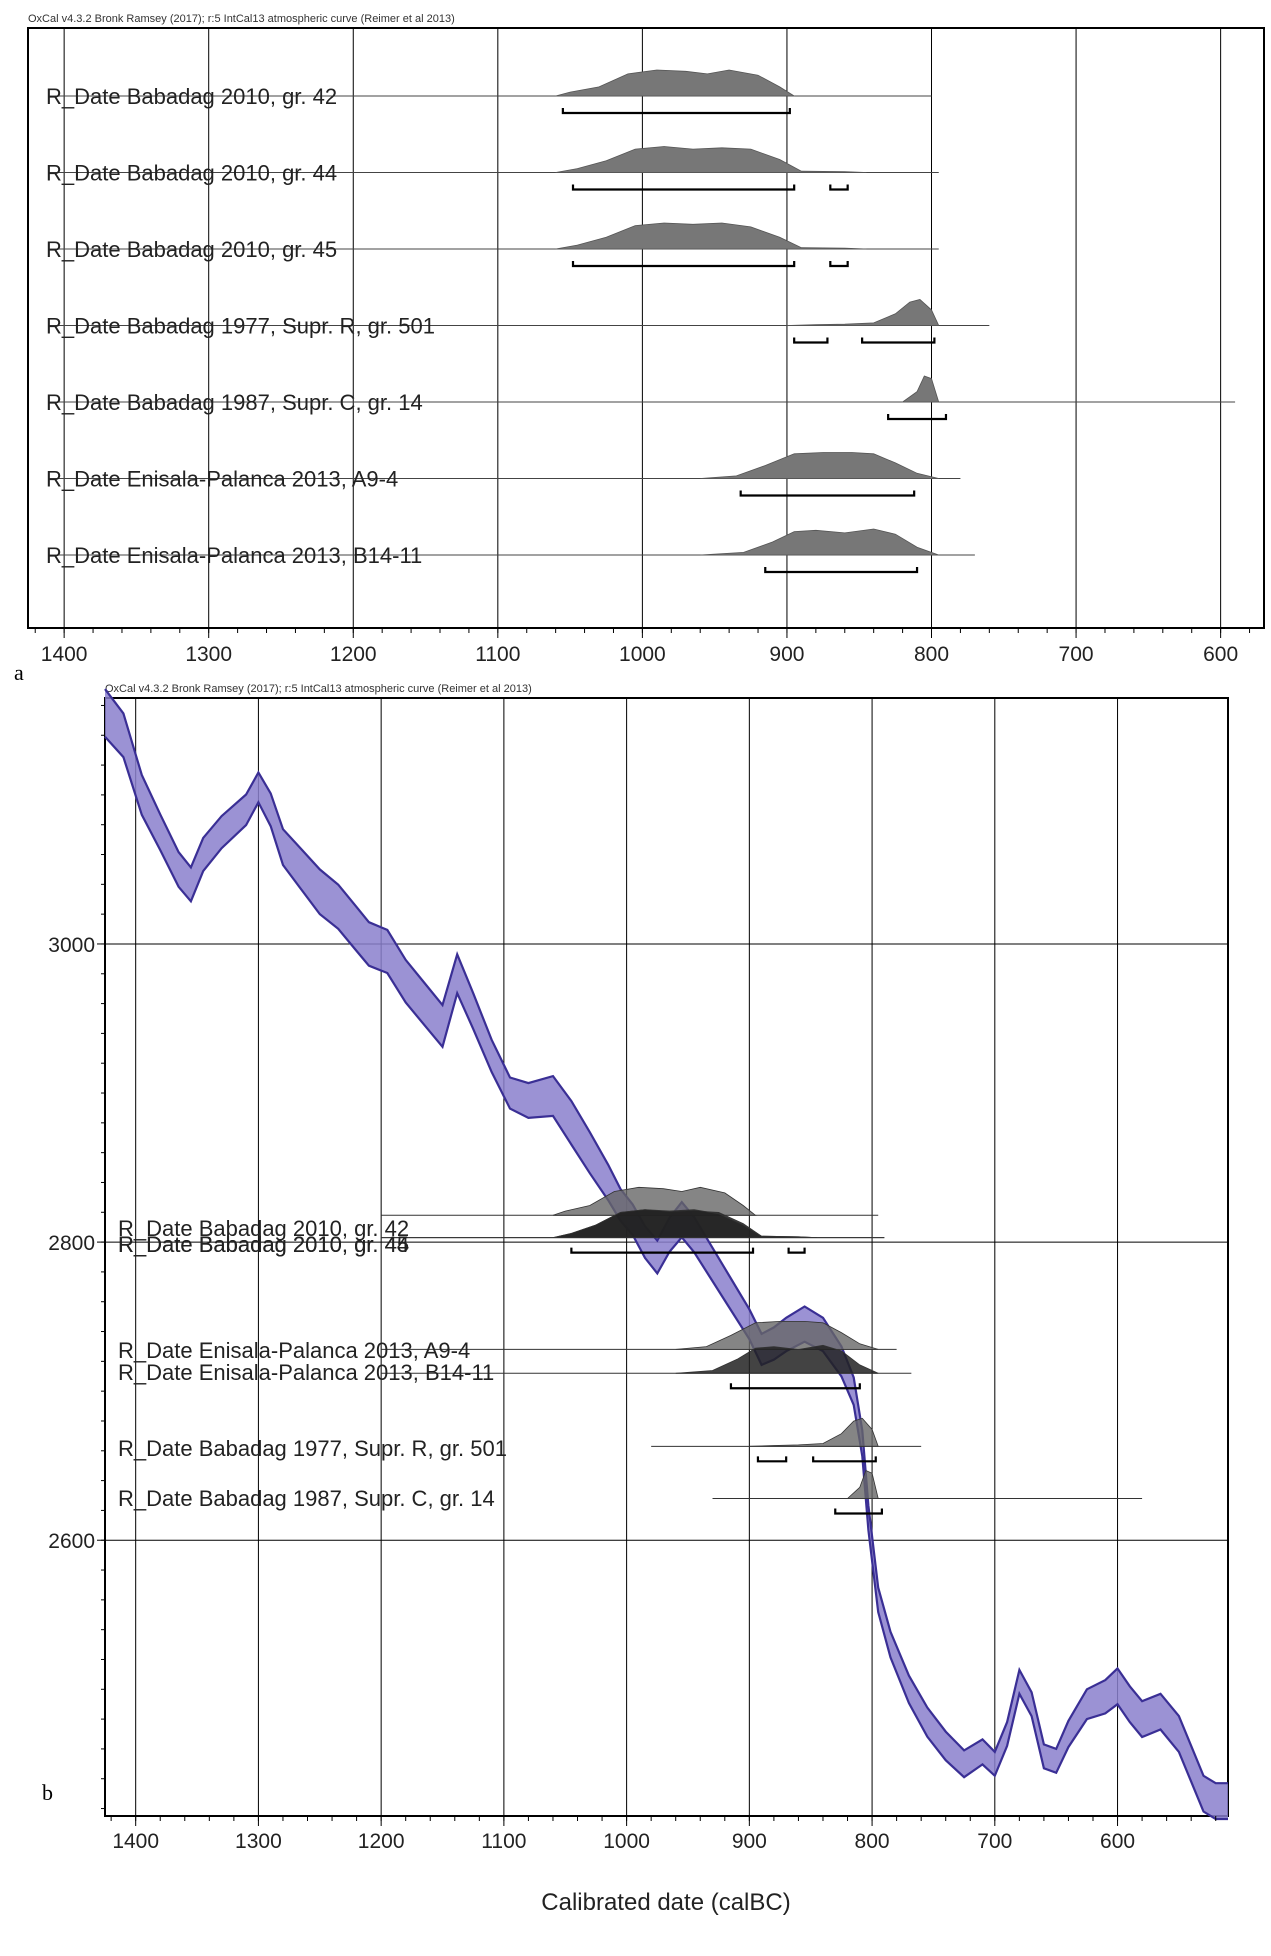 This screenshot has width=1271, height=1956. I want to click on date-overlay: R_Date Babadag 1977, Supr. R, gr. 501, so click(520, 1440).